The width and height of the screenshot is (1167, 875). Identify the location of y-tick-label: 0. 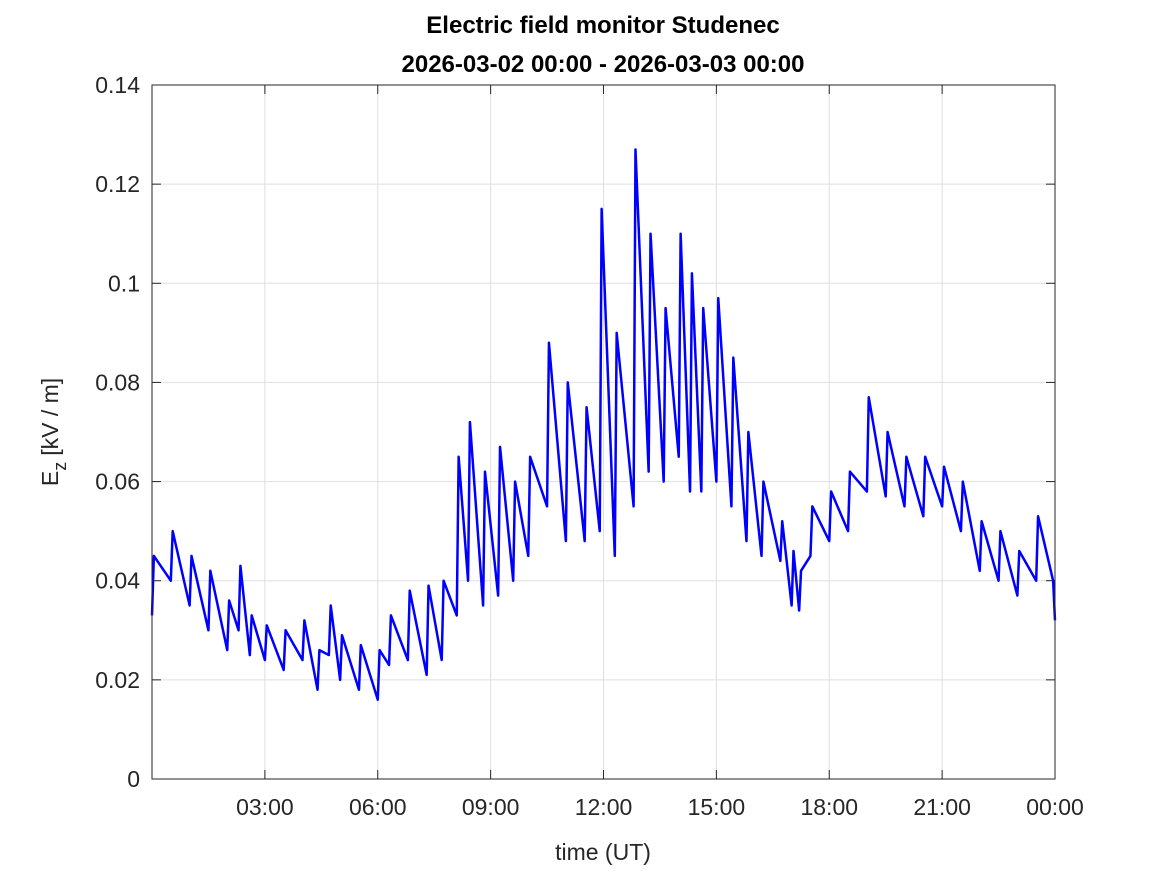
(133, 779).